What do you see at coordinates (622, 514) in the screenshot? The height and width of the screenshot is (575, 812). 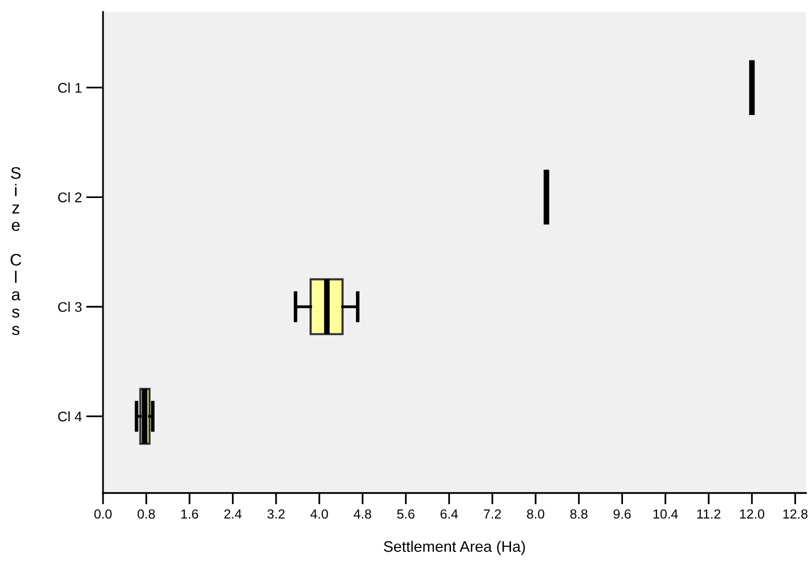 I see `x-tick-label: 9.6` at bounding box center [622, 514].